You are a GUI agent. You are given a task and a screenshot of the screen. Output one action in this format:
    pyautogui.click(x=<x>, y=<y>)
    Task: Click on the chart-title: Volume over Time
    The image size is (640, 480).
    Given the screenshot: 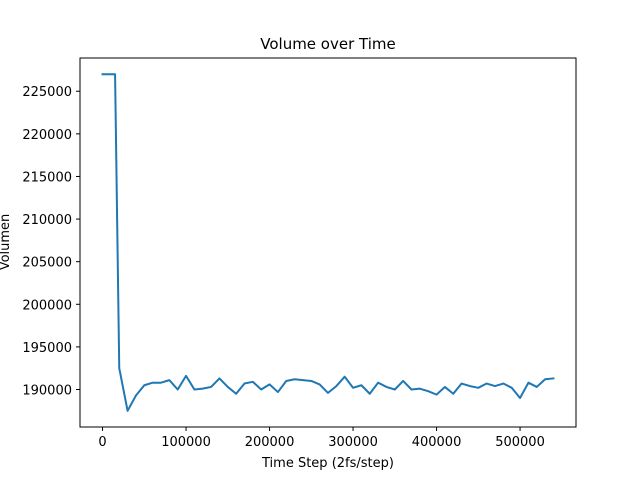 What is the action you would take?
    pyautogui.click(x=327, y=44)
    